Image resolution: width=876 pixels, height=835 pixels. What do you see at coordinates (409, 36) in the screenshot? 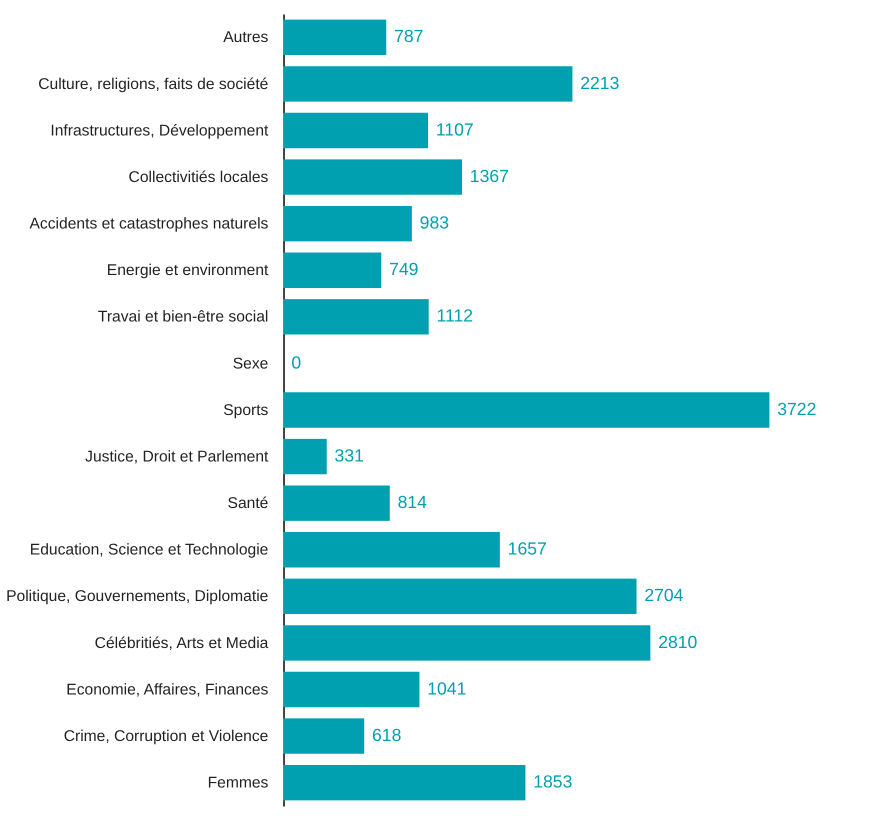
I see `data-label: 787` at bounding box center [409, 36].